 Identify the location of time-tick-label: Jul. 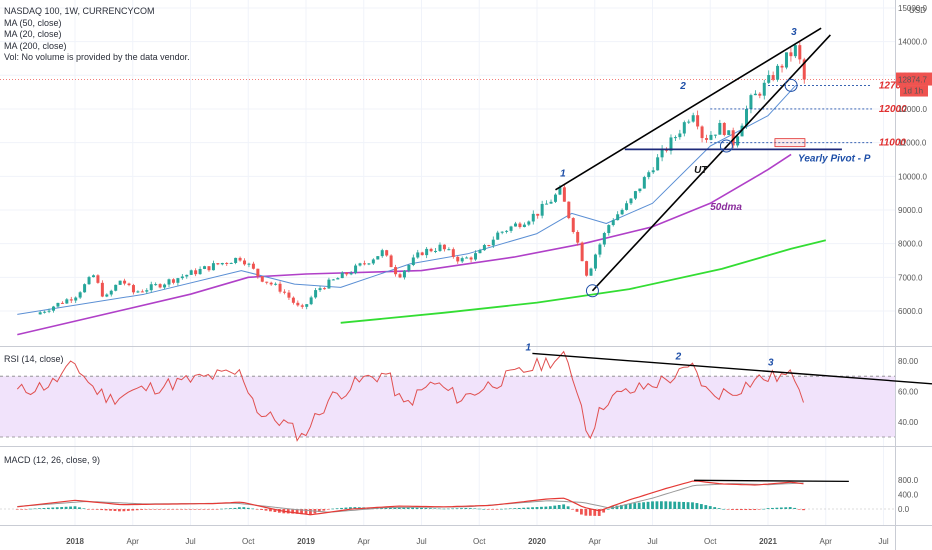
(421, 541).